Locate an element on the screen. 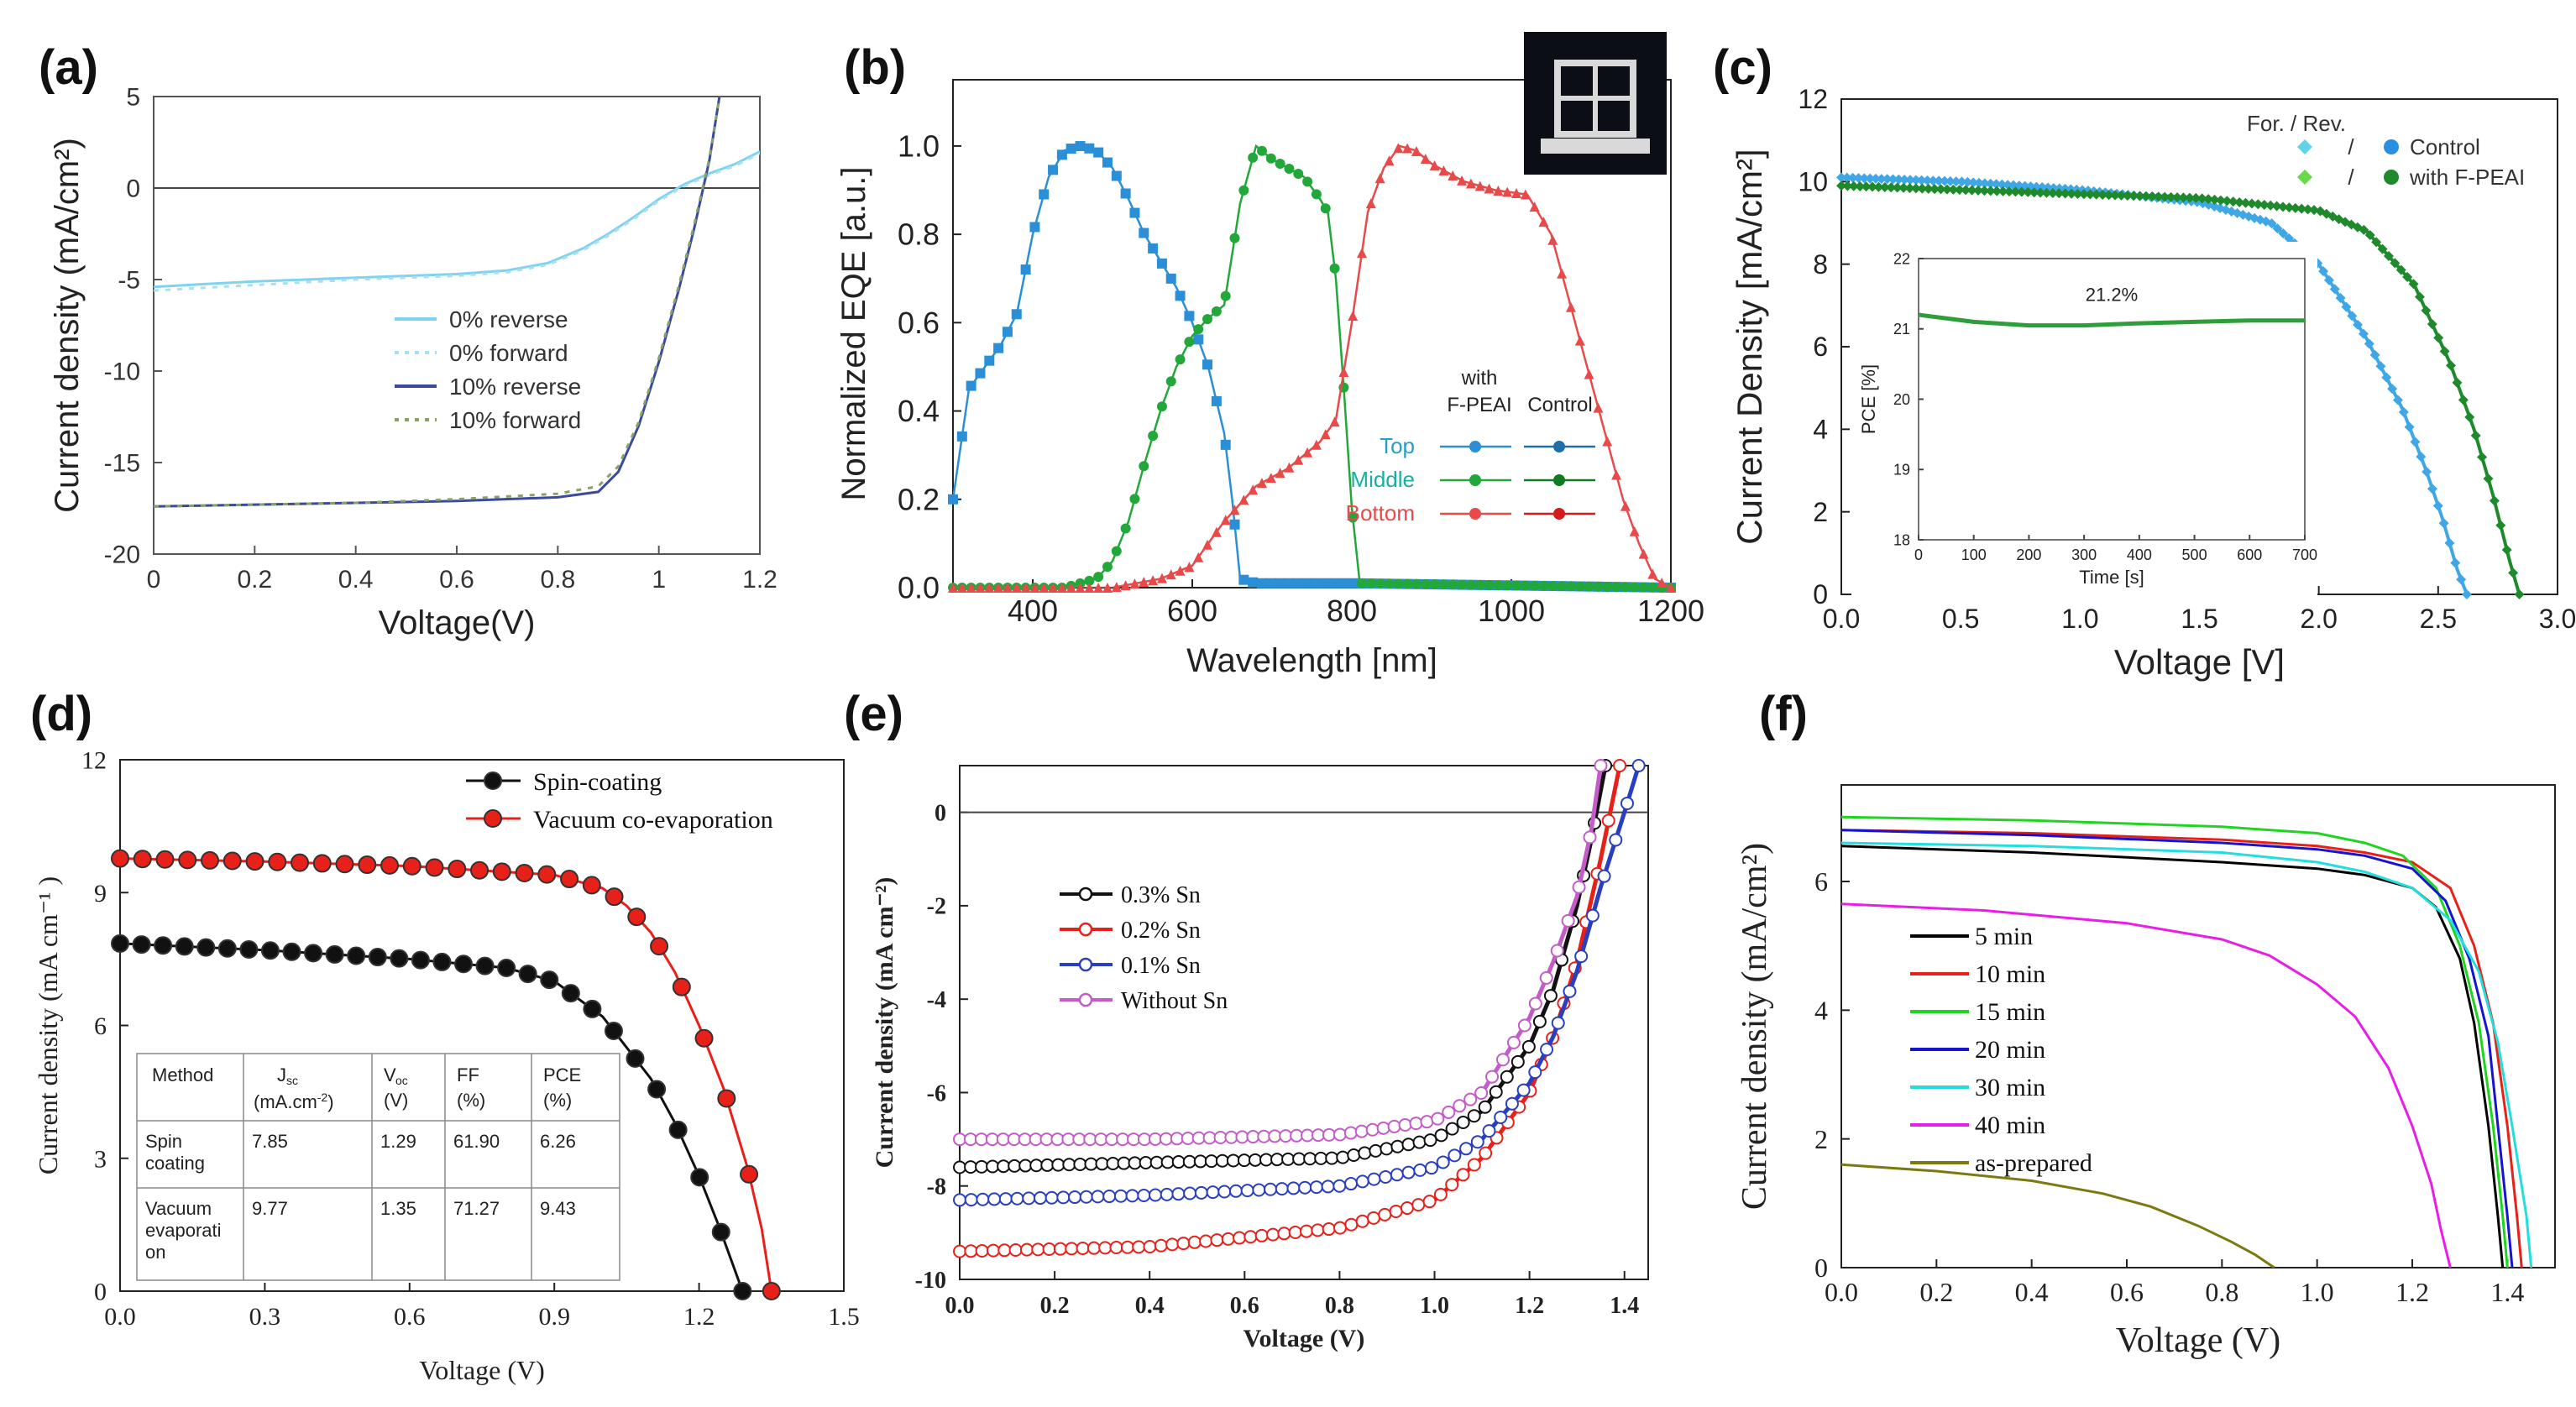  plot-frame is located at coordinates (2198, 1026).